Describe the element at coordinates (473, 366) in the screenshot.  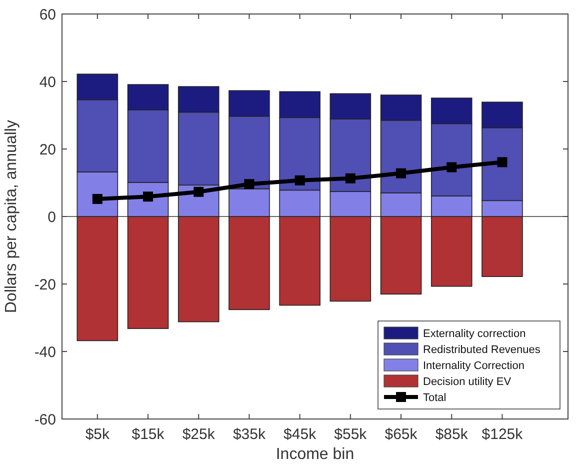
I see `legend-label: Internality Correction` at that location.